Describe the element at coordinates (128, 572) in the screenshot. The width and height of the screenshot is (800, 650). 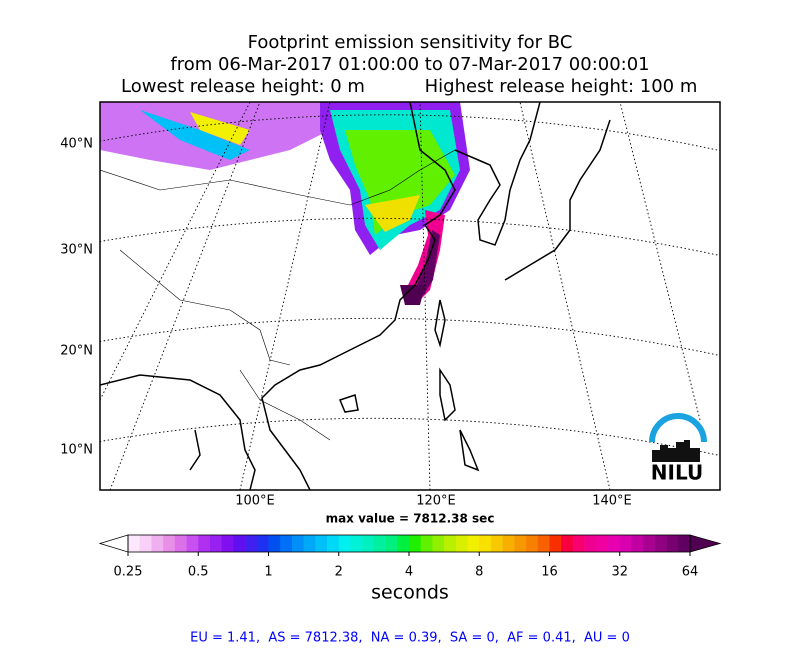
I see `colorbar-tick-label: 0.25` at that location.